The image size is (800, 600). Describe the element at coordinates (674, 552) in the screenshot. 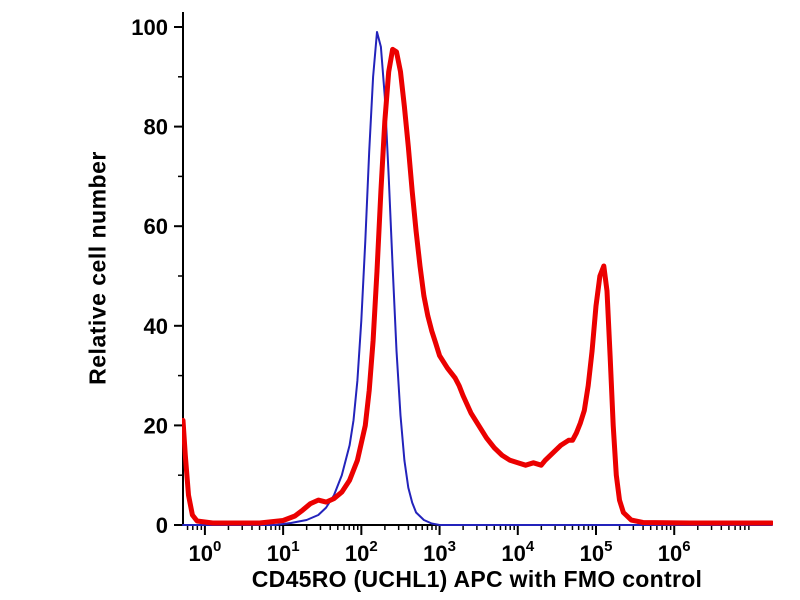

I see `svg-text: 10⁶` at that location.